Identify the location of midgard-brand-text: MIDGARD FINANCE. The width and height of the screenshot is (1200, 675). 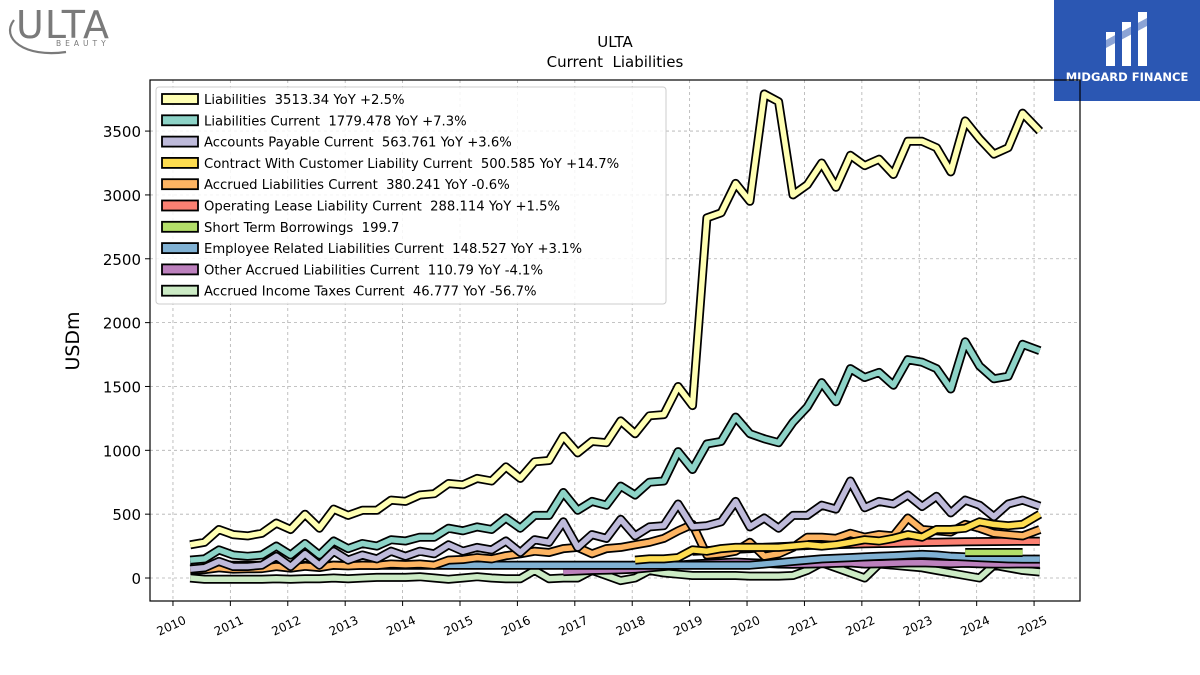
(1127, 77).